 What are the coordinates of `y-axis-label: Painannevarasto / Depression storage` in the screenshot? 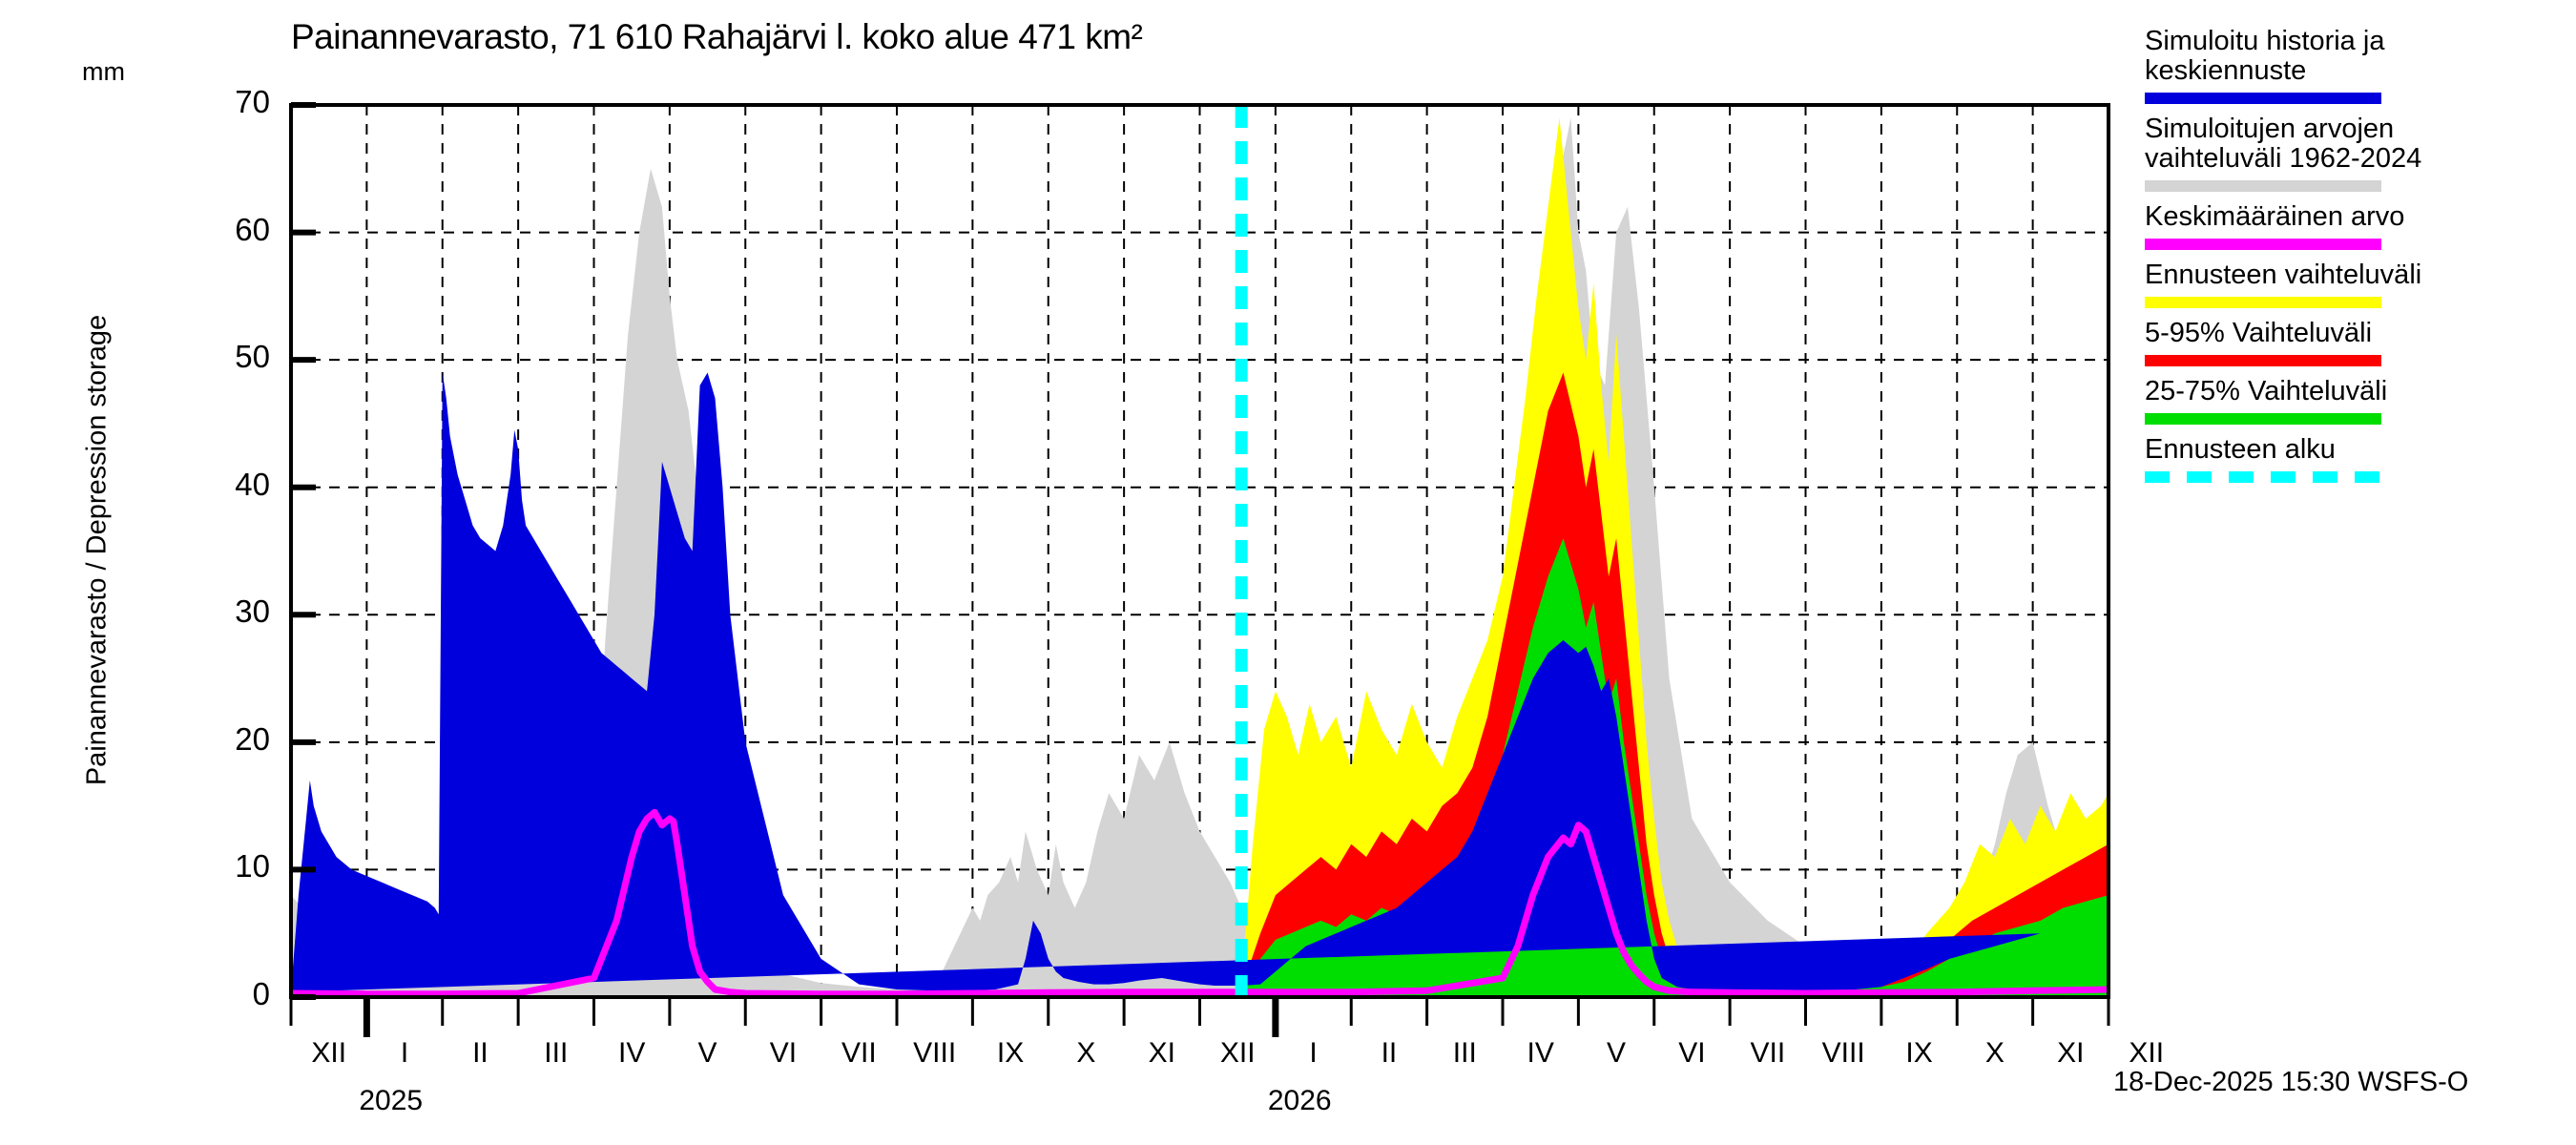 It's located at (97, 550).